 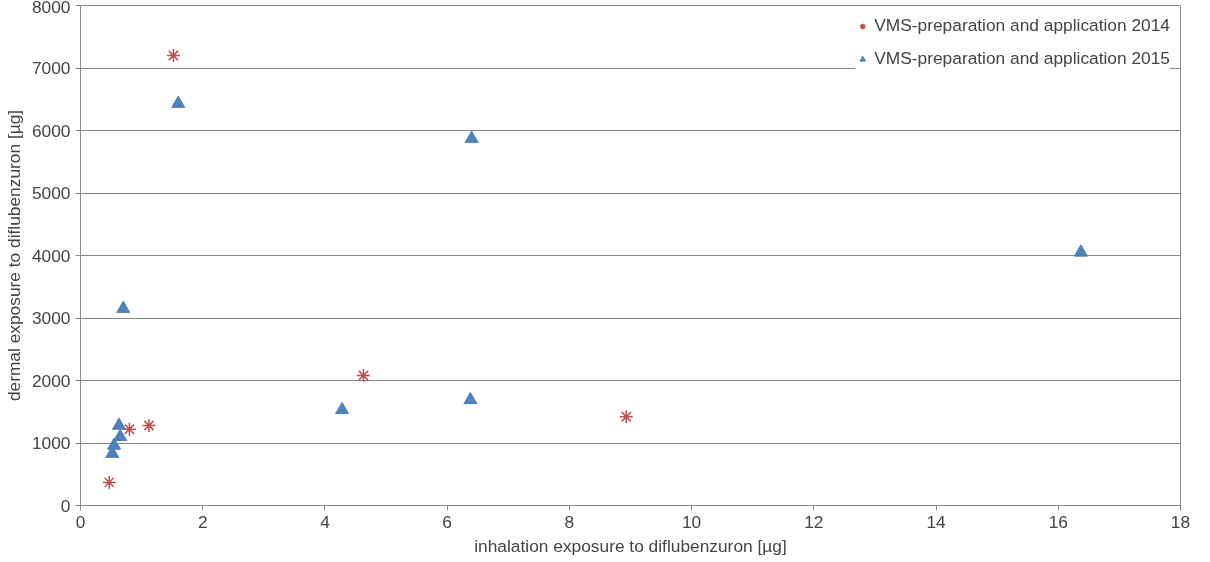 I want to click on x-tick-label: 6, so click(x=447, y=521).